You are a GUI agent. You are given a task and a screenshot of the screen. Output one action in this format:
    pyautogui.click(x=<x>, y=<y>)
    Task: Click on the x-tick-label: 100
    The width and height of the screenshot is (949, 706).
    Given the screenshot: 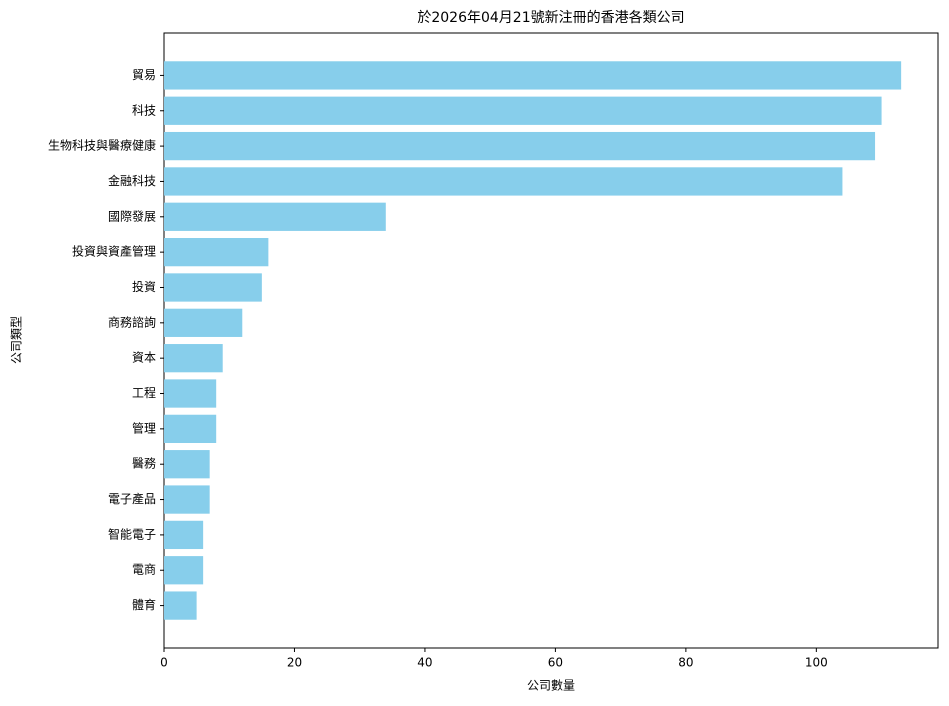 What is the action you would take?
    pyautogui.click(x=816, y=663)
    